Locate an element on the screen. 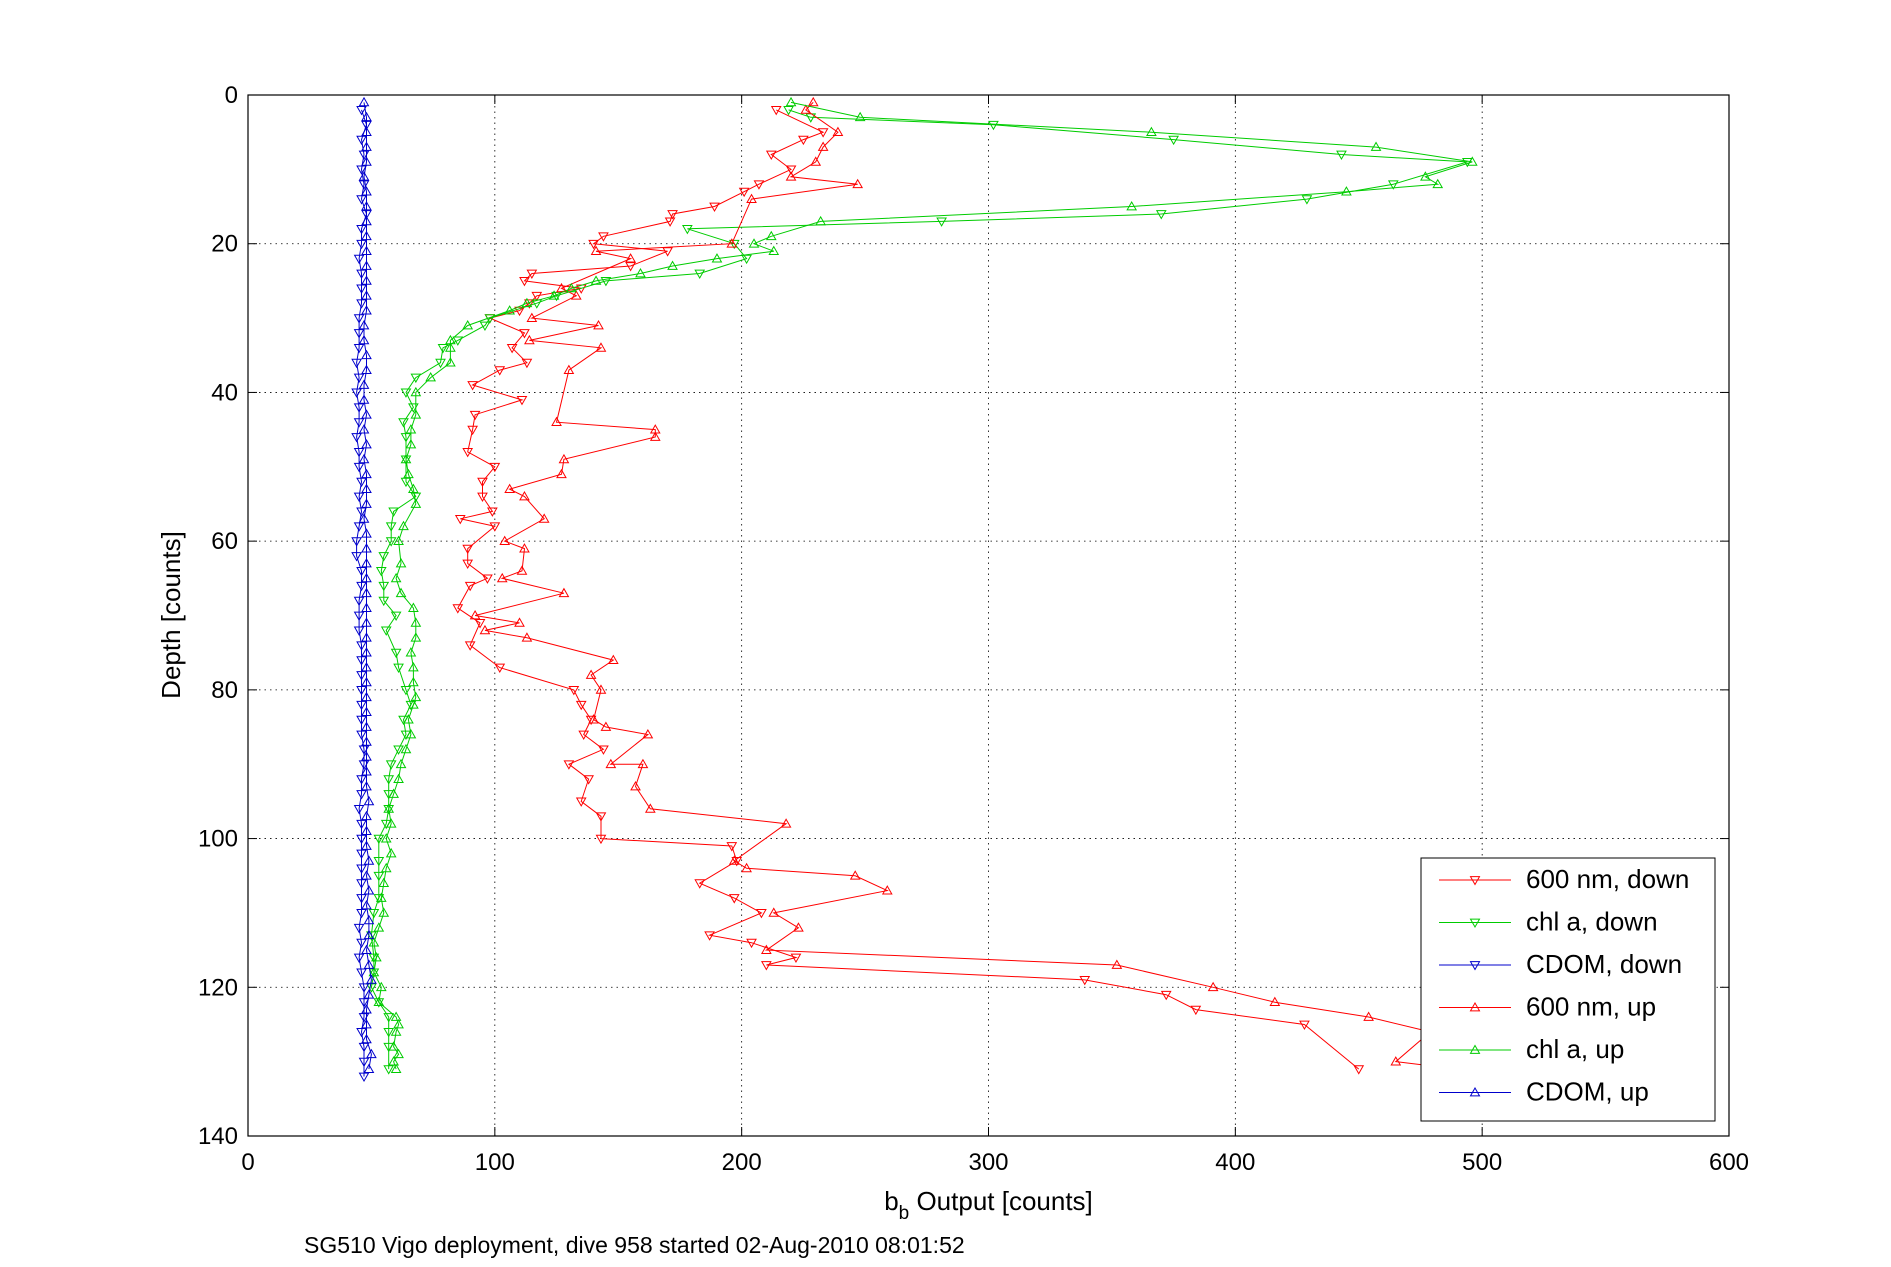  y-tick-label: 60 is located at coordinates (224, 541).